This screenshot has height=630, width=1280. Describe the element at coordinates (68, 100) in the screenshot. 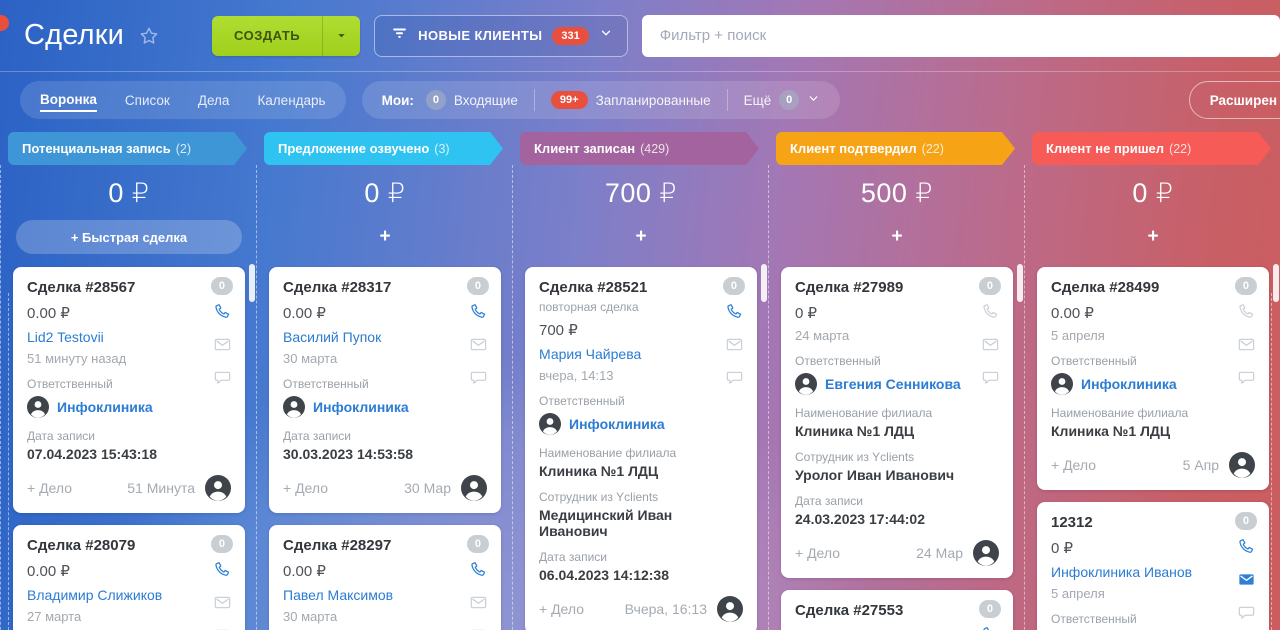

I see `tab-Воронка: Воронка` at that location.